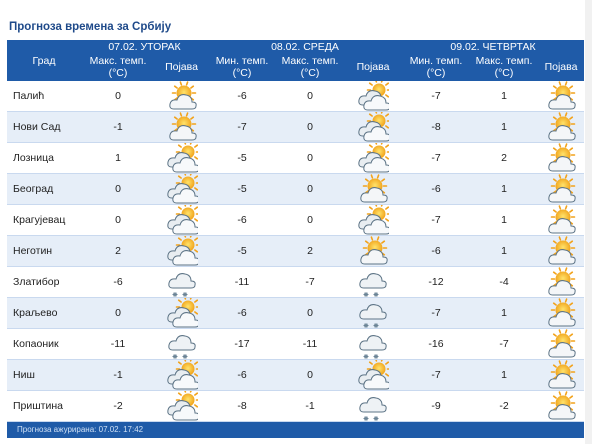 The height and width of the screenshot is (444, 592). I want to click on d2-min-temp: -7, so click(242, 127).